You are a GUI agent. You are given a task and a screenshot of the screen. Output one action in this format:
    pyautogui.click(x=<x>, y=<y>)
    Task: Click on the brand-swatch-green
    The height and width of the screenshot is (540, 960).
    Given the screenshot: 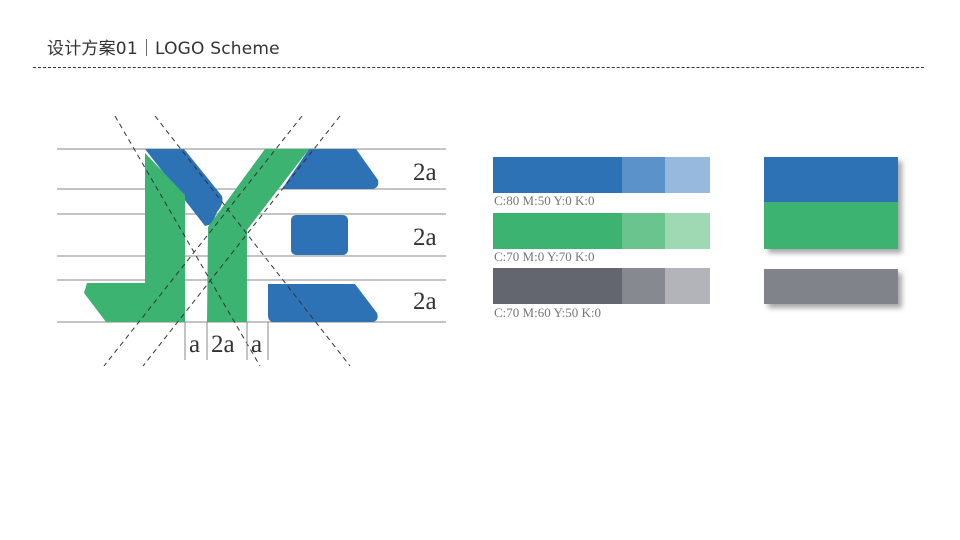 What is the action you would take?
    pyautogui.click(x=831, y=225)
    